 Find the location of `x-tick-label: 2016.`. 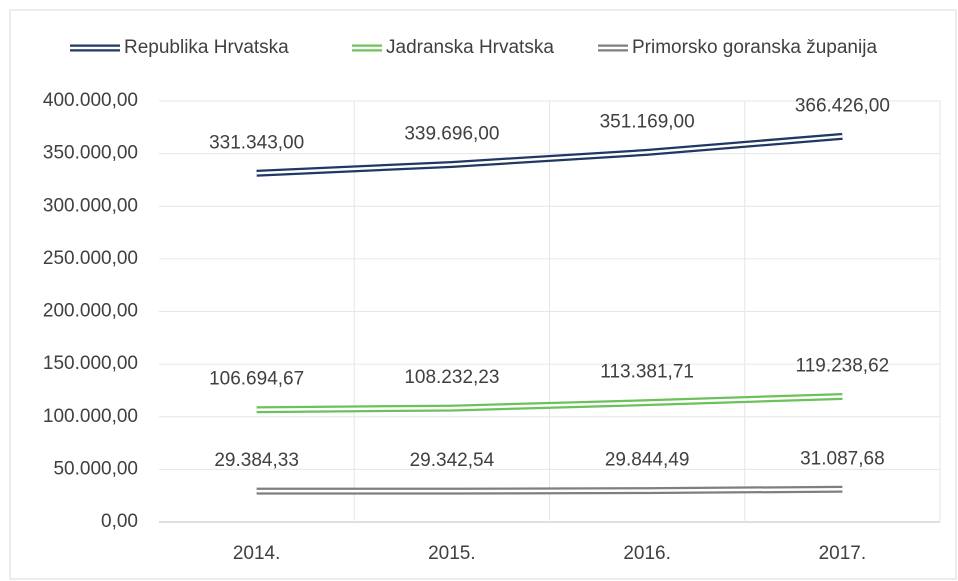

x-tick-label: 2016. is located at coordinates (647, 553).